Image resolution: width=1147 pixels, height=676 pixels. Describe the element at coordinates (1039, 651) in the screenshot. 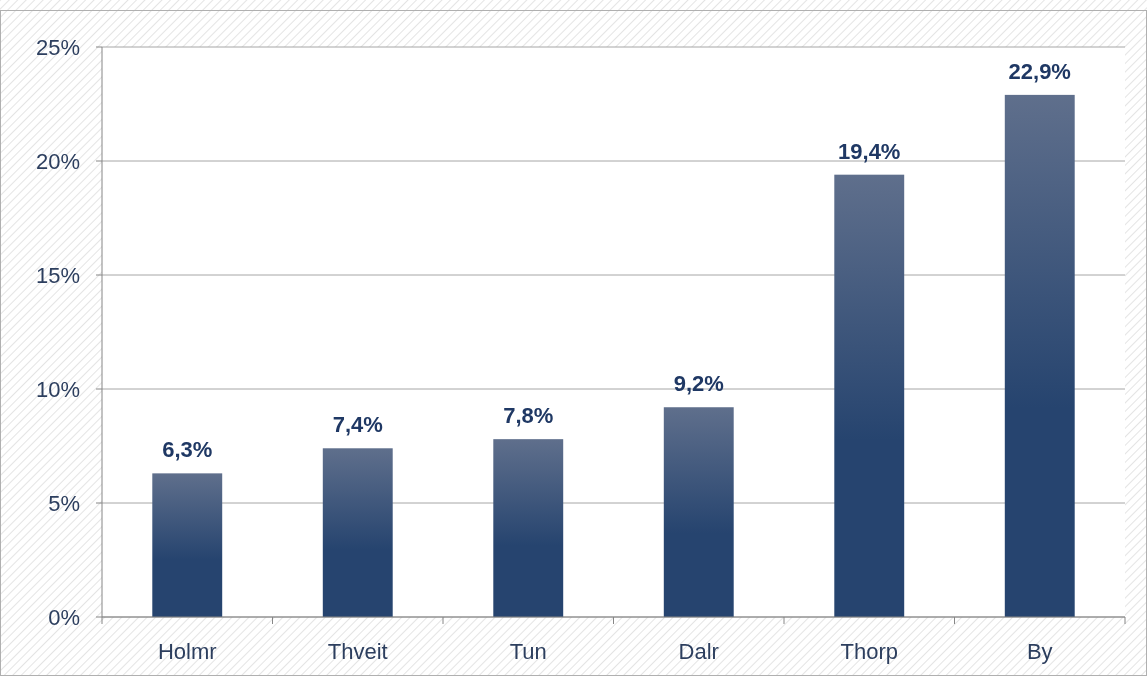

I see `x-tick-label: By` at that location.